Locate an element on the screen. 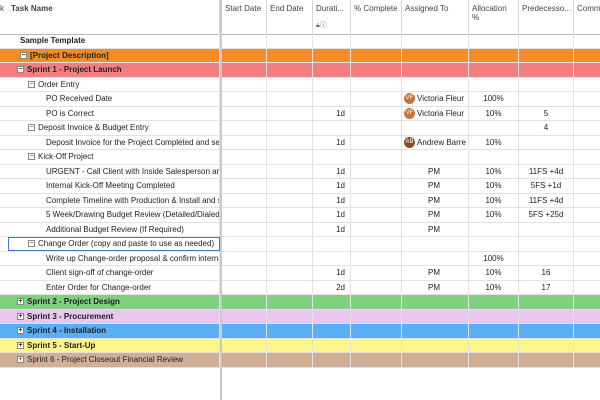  predecessors-cell: 11FS +4d is located at coordinates (546, 171).